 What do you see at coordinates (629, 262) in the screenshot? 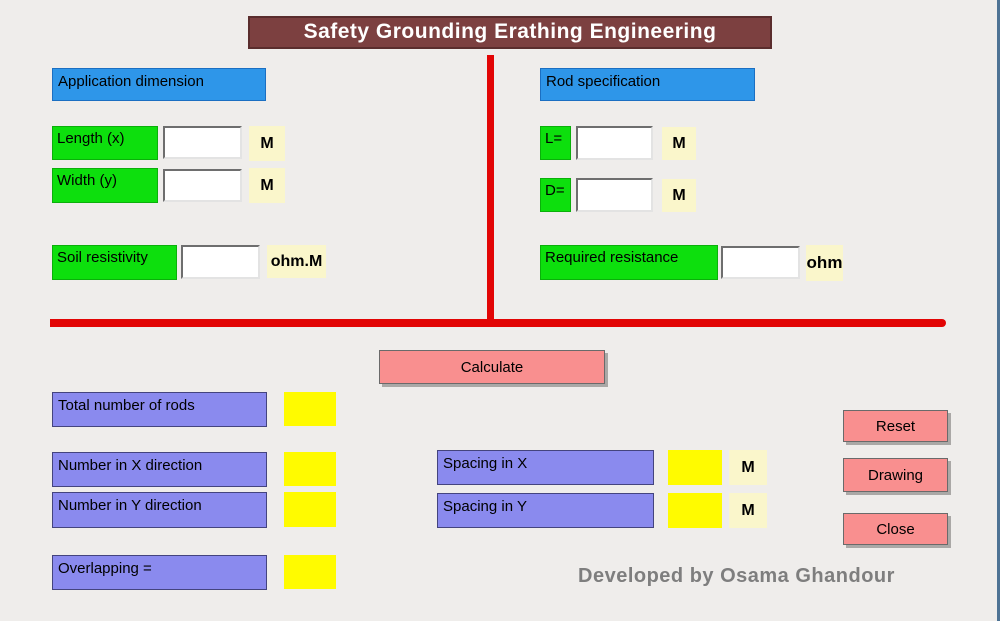
I see `required-resistance-label: Required resistance` at bounding box center [629, 262].